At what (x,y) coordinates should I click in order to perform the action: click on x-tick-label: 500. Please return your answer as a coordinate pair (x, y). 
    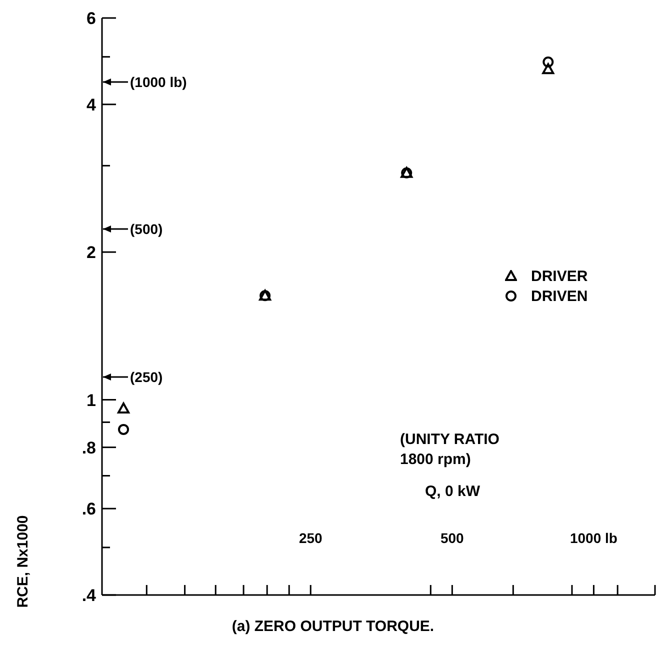
    Looking at the image, I should click on (452, 538).